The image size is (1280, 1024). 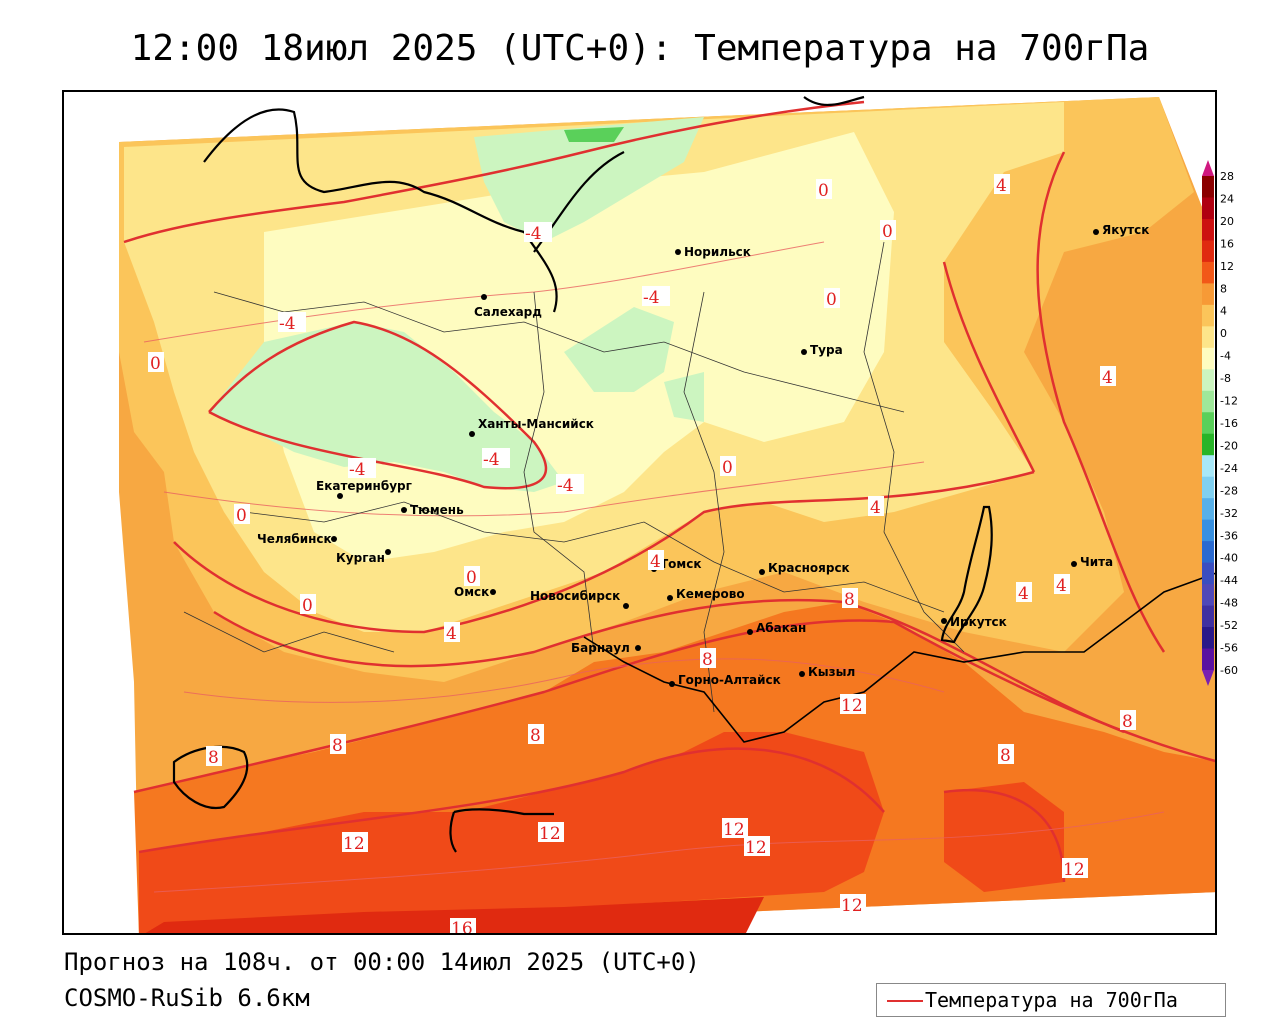 I want to click on svg-text: Чита, so click(x=1096, y=562).